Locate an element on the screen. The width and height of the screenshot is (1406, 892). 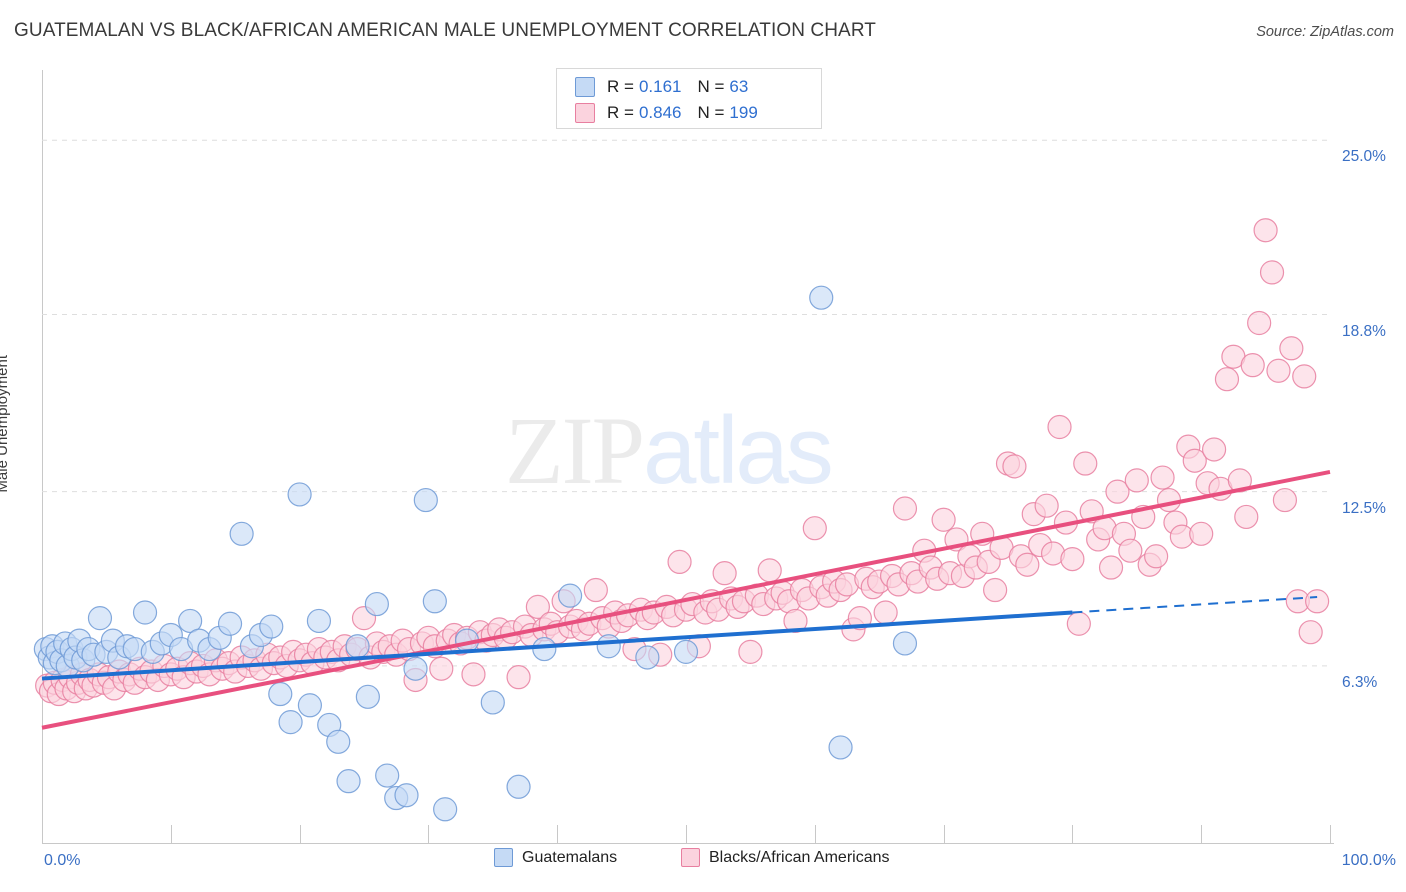
blue-n-value: 63 is located at coordinates (739, 86).